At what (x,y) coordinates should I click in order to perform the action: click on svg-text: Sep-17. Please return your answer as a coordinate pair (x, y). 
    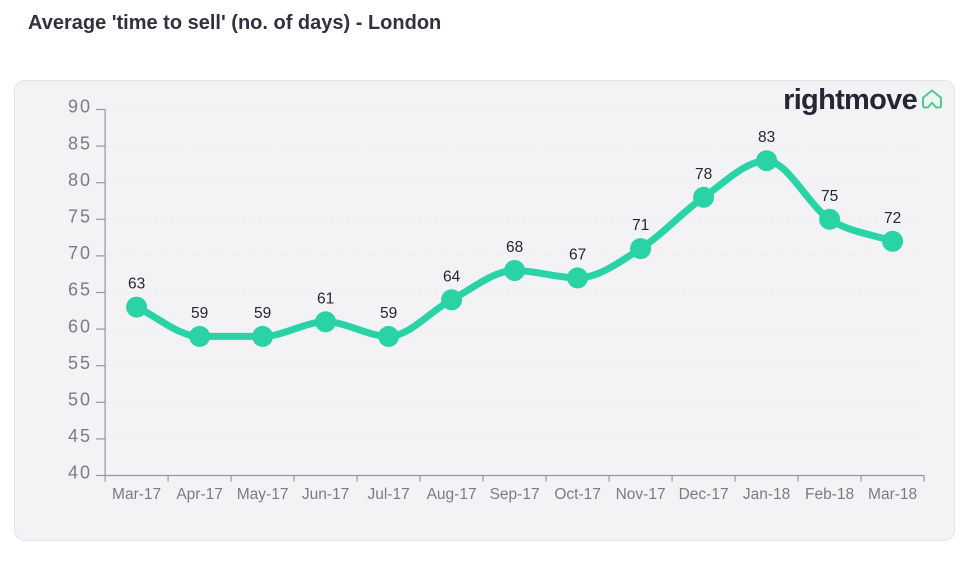
    Looking at the image, I should click on (515, 494).